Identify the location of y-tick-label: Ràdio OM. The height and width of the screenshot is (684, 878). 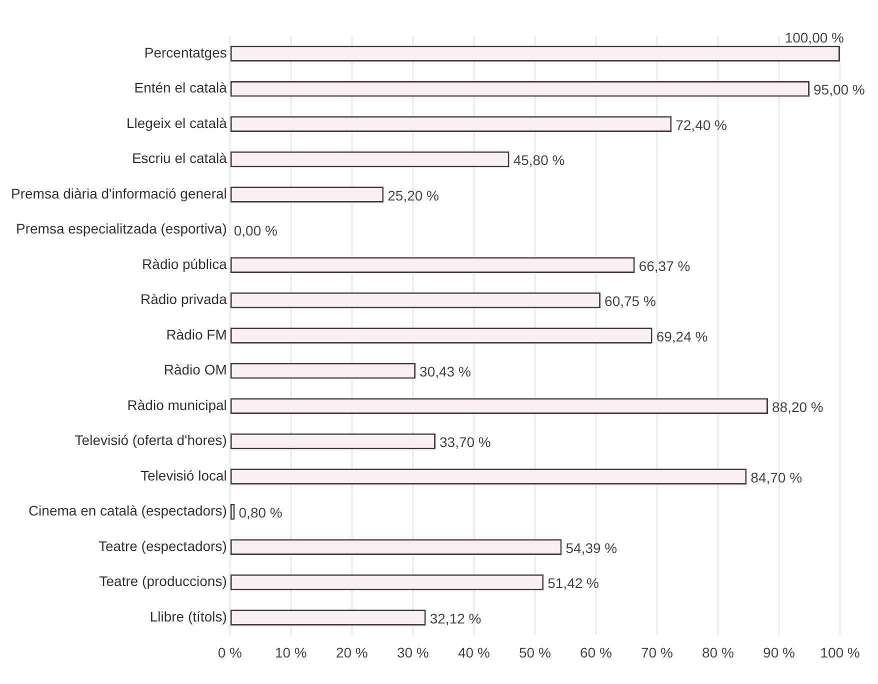
(195, 370).